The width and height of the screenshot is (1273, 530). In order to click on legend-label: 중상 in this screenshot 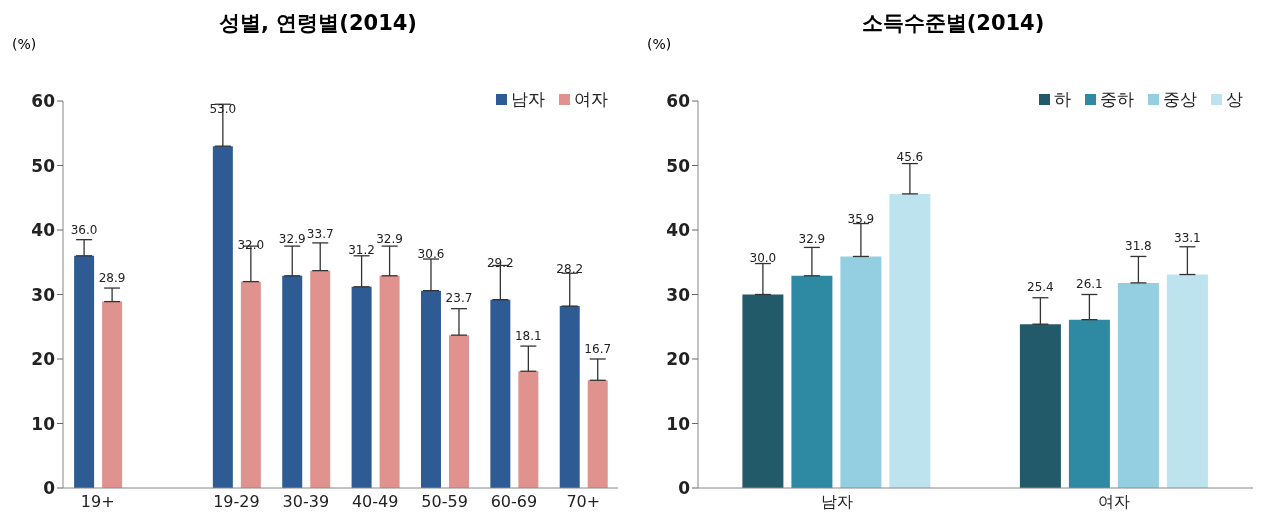, I will do `click(1179, 99)`.